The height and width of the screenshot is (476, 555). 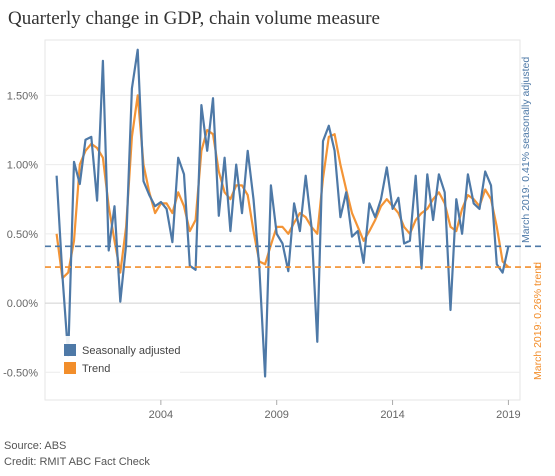 I want to click on x-tick-label: 2009, so click(x=276, y=415).